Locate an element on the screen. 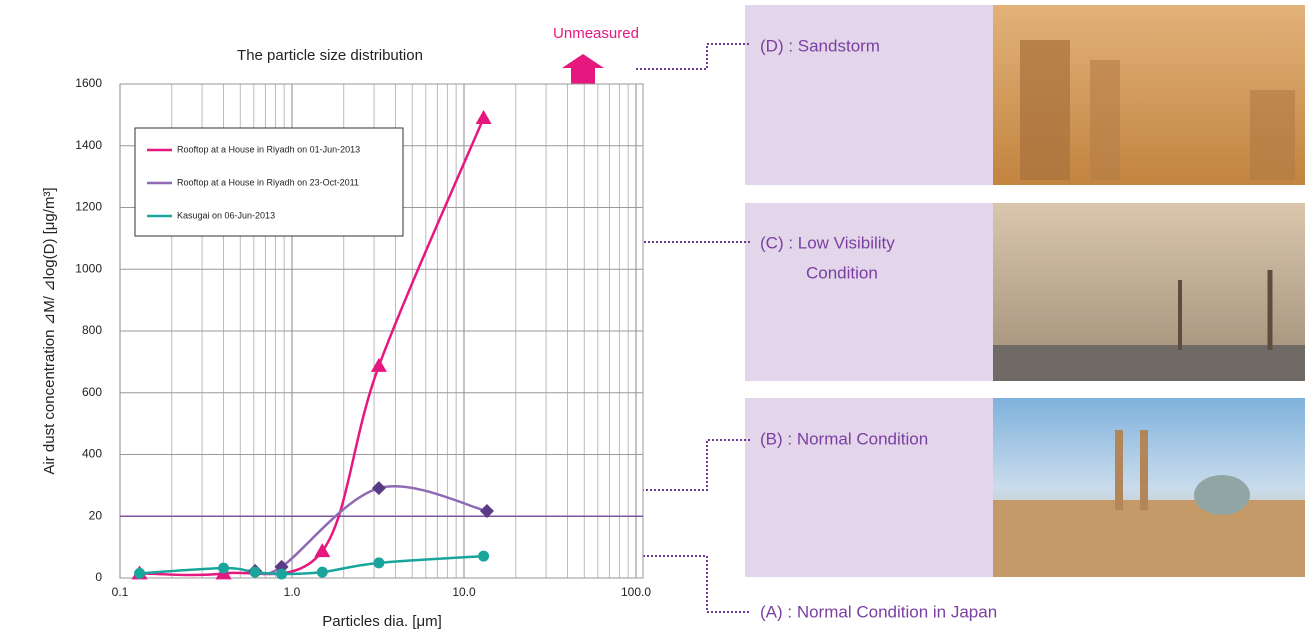 Image resolution: width=1312 pixels, height=635 pixels. y-tick-label: 600 is located at coordinates (92, 392).